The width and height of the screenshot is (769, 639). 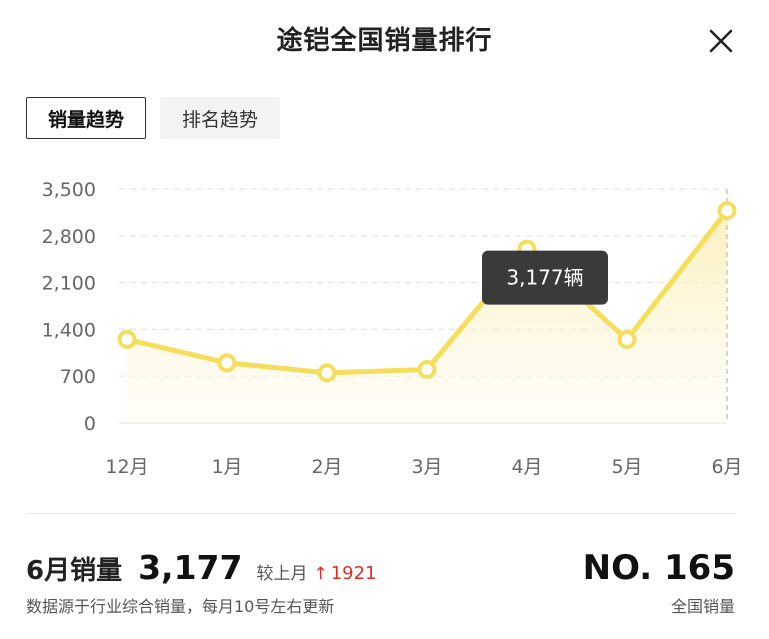 What do you see at coordinates (353, 573) in the screenshot?
I see `compare-value: 1921` at bounding box center [353, 573].